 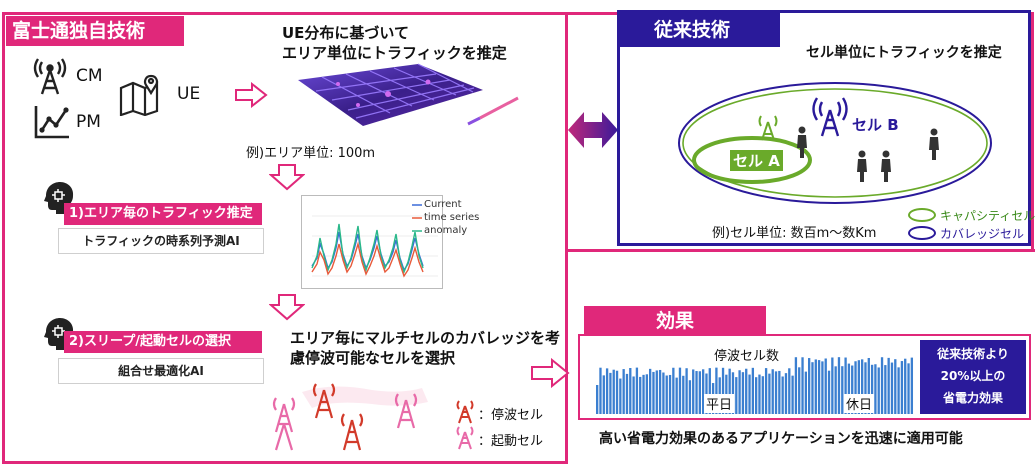 What do you see at coordinates (800, 250) in the screenshot?
I see `frame-mid-line` at bounding box center [800, 250].